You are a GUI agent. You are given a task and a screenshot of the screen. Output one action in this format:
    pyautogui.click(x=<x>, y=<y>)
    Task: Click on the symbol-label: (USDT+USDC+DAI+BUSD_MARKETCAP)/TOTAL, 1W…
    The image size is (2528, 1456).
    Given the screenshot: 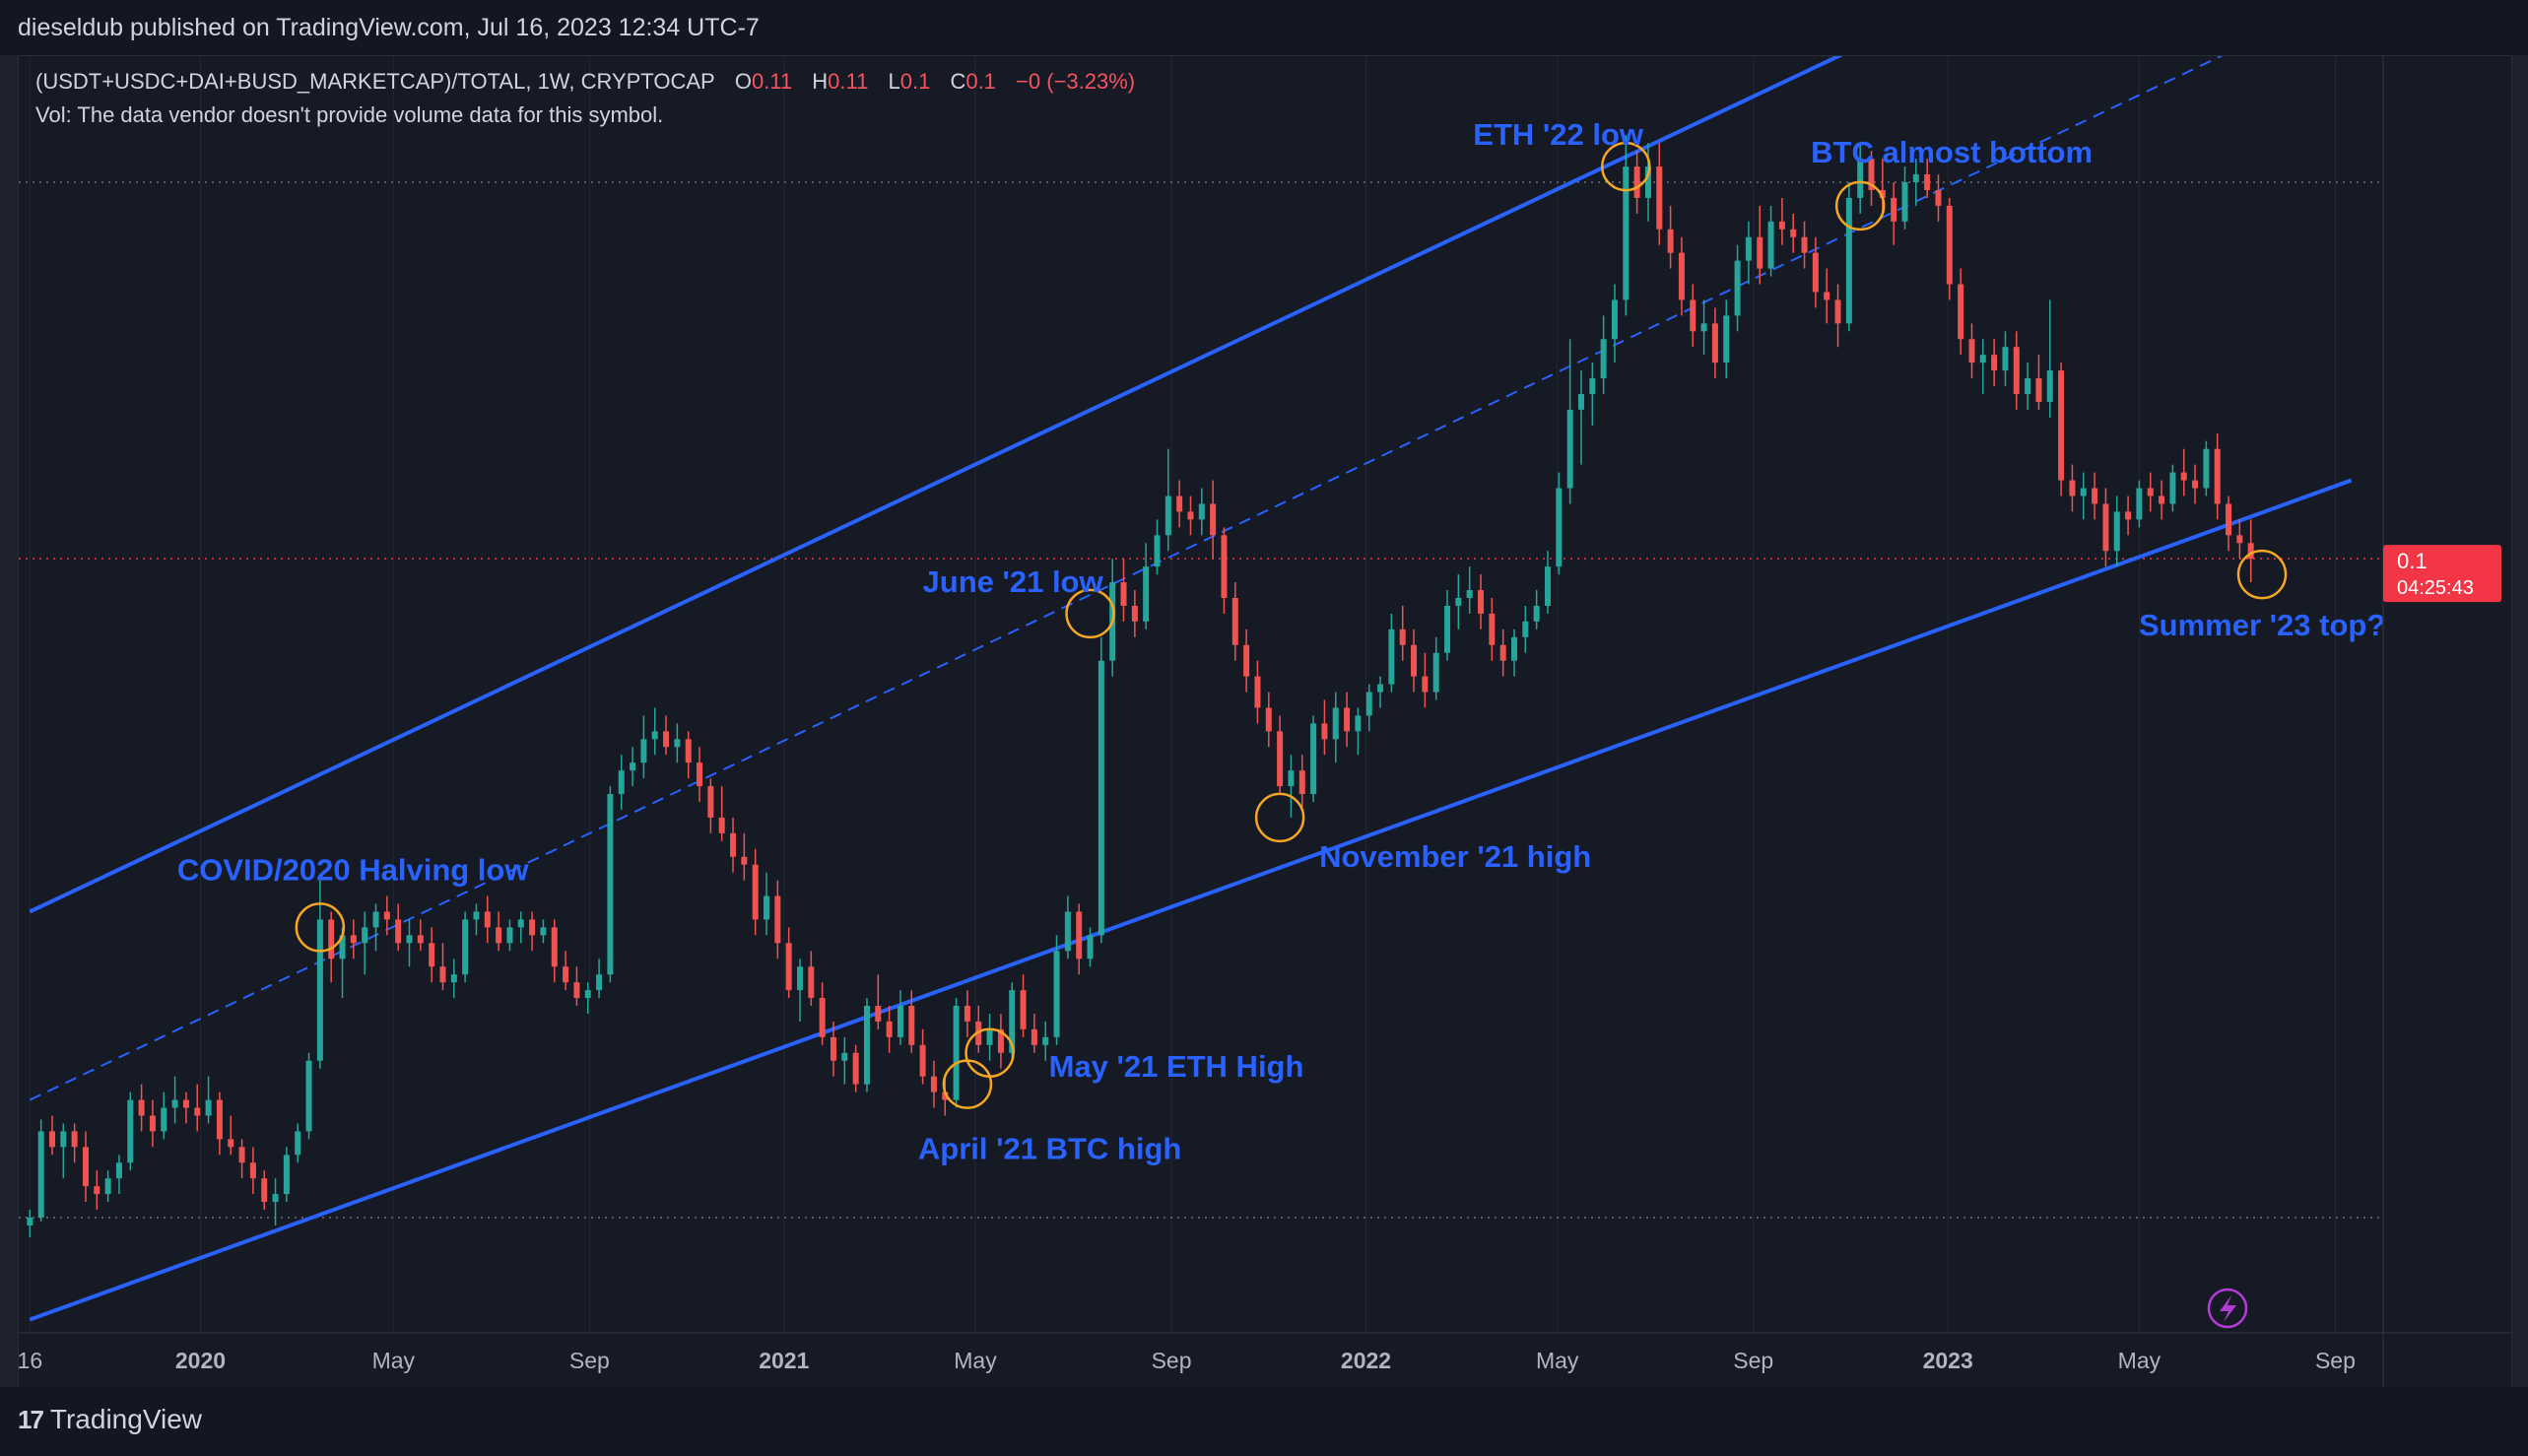 What is the action you would take?
    pyautogui.click(x=375, y=81)
    